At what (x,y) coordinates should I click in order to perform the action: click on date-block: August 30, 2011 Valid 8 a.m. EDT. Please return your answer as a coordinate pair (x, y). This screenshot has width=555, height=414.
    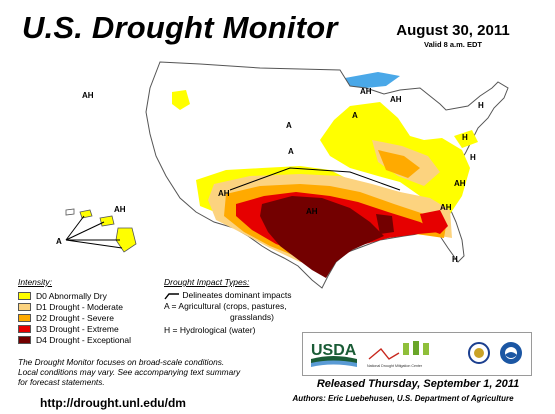
    Looking at the image, I should click on (453, 35).